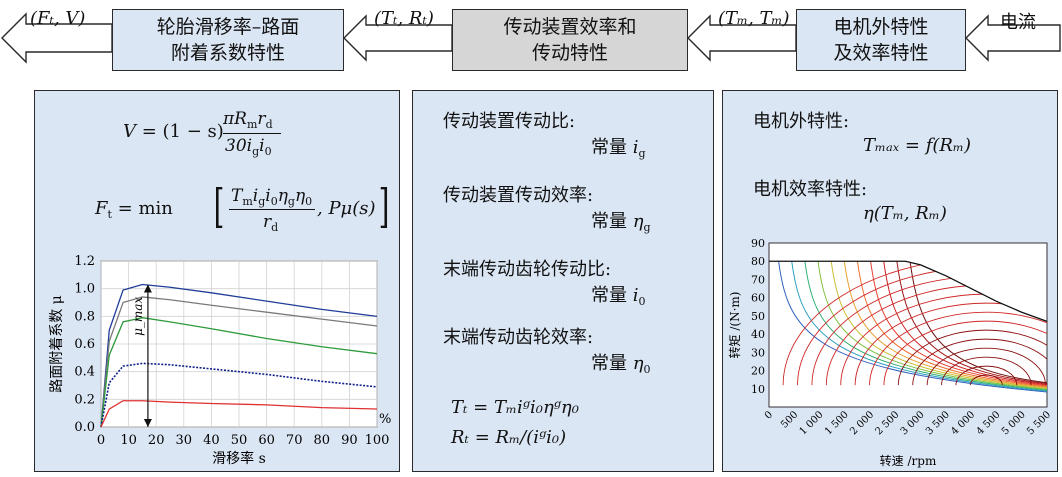 The height and width of the screenshot is (477, 1062). Describe the element at coordinates (518, 337) in the screenshot. I see `final-efficiency-label: 末端传动齿轮效率:` at that location.